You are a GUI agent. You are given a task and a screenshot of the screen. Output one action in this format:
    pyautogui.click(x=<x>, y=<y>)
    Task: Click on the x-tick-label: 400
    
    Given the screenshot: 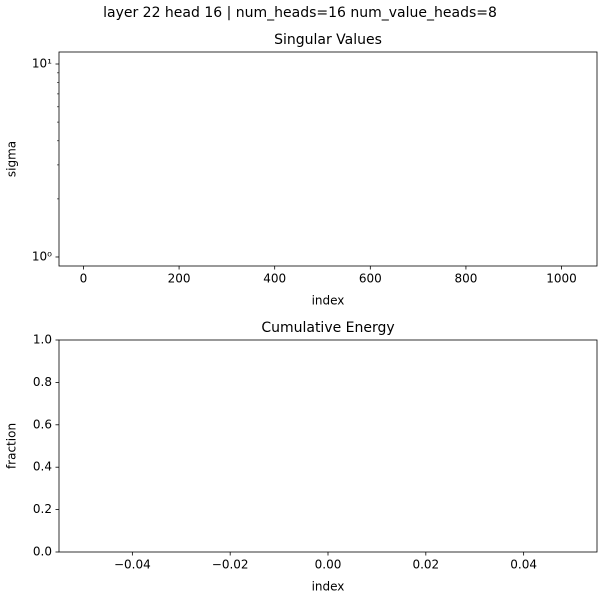 What is the action you would take?
    pyautogui.click(x=274, y=279)
    